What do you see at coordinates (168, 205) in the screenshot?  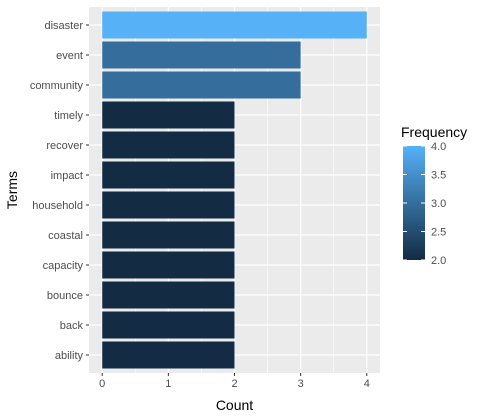 I see `bar-household` at bounding box center [168, 205].